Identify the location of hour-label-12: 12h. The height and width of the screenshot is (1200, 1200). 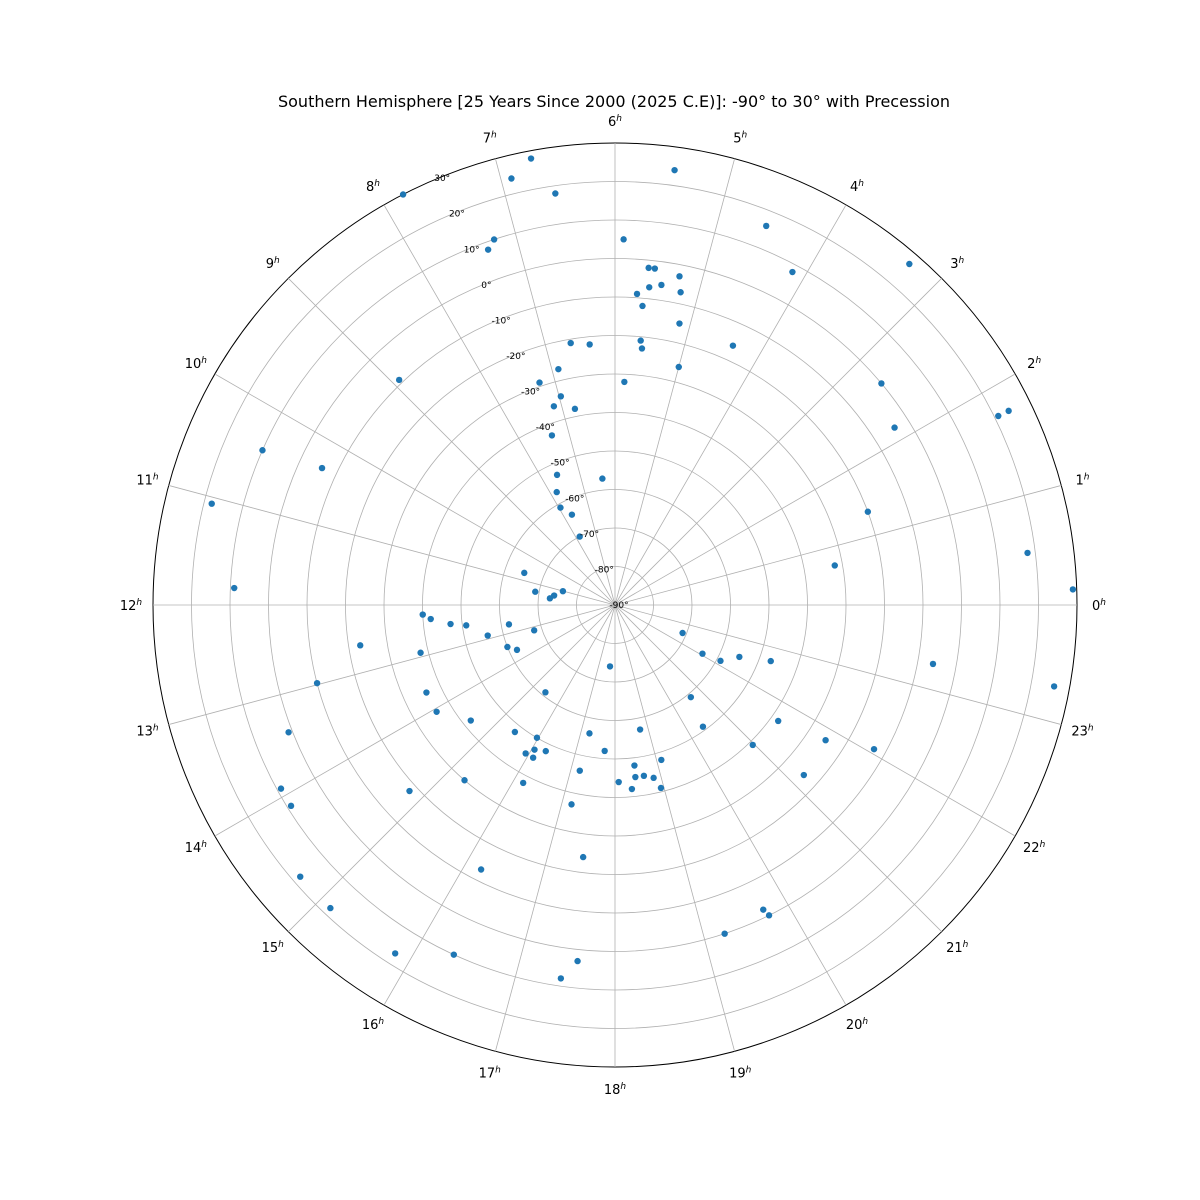
(131, 606).